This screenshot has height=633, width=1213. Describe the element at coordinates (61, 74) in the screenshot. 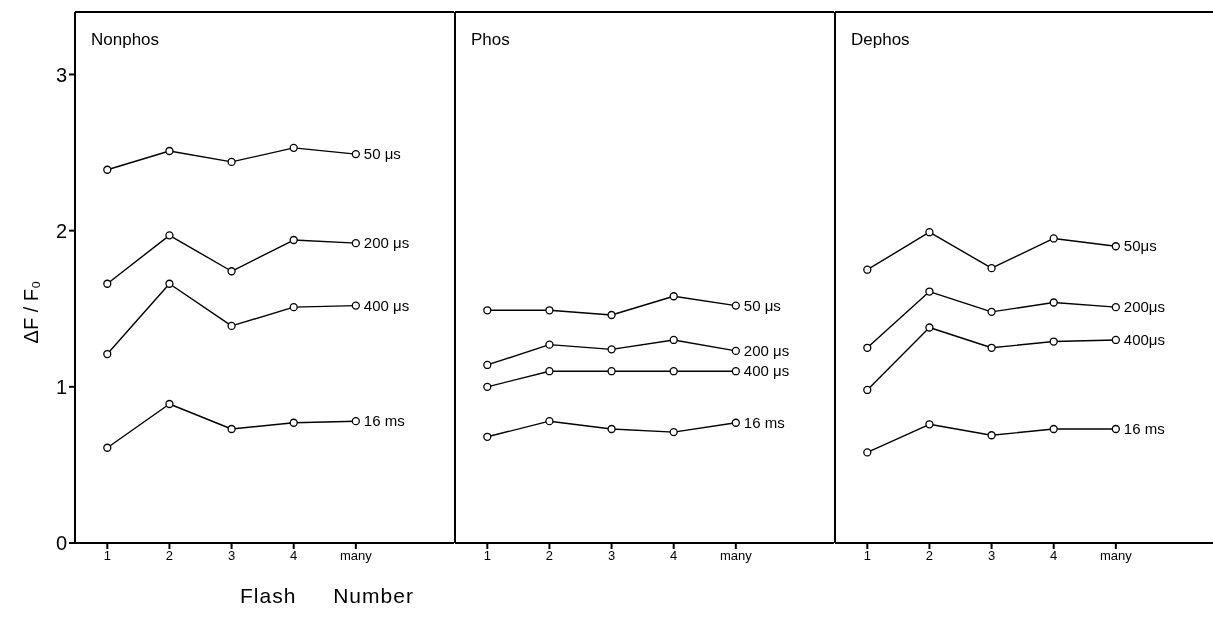

I see `y-tick-label: 3` at that location.